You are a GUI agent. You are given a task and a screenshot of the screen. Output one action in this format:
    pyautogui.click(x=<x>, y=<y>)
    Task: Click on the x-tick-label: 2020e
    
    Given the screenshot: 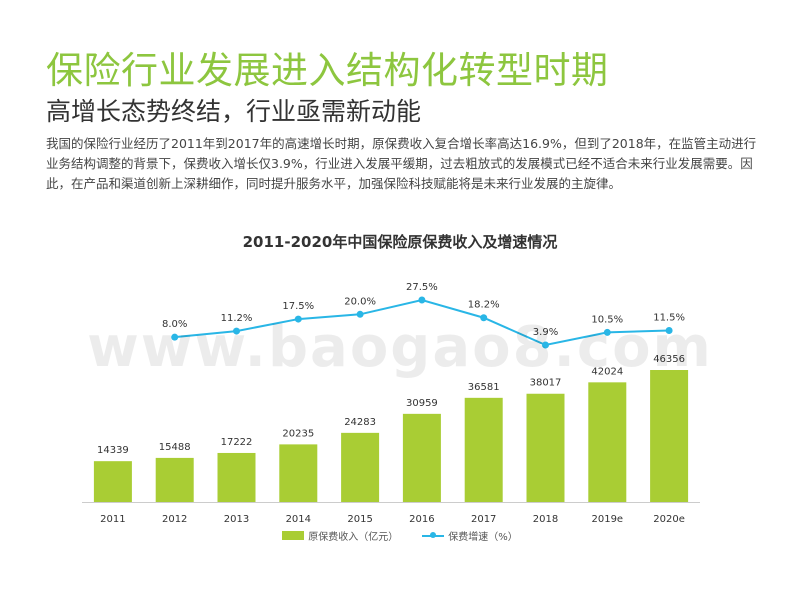 What is the action you would take?
    pyautogui.click(x=669, y=519)
    